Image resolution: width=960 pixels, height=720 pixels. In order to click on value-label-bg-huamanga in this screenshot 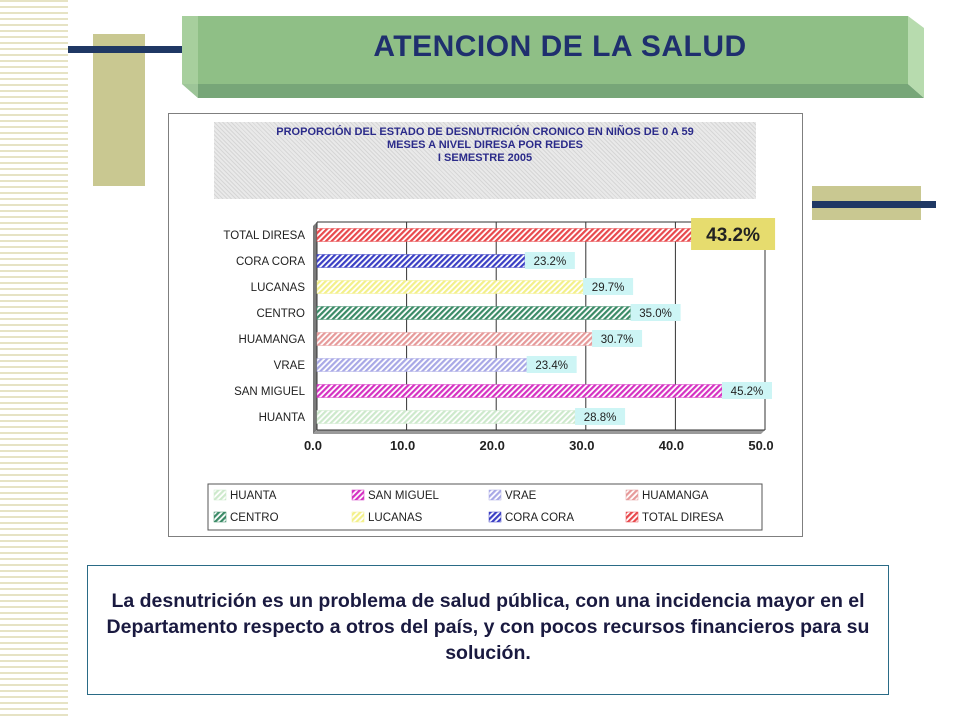, I will do `click(617, 338)`.